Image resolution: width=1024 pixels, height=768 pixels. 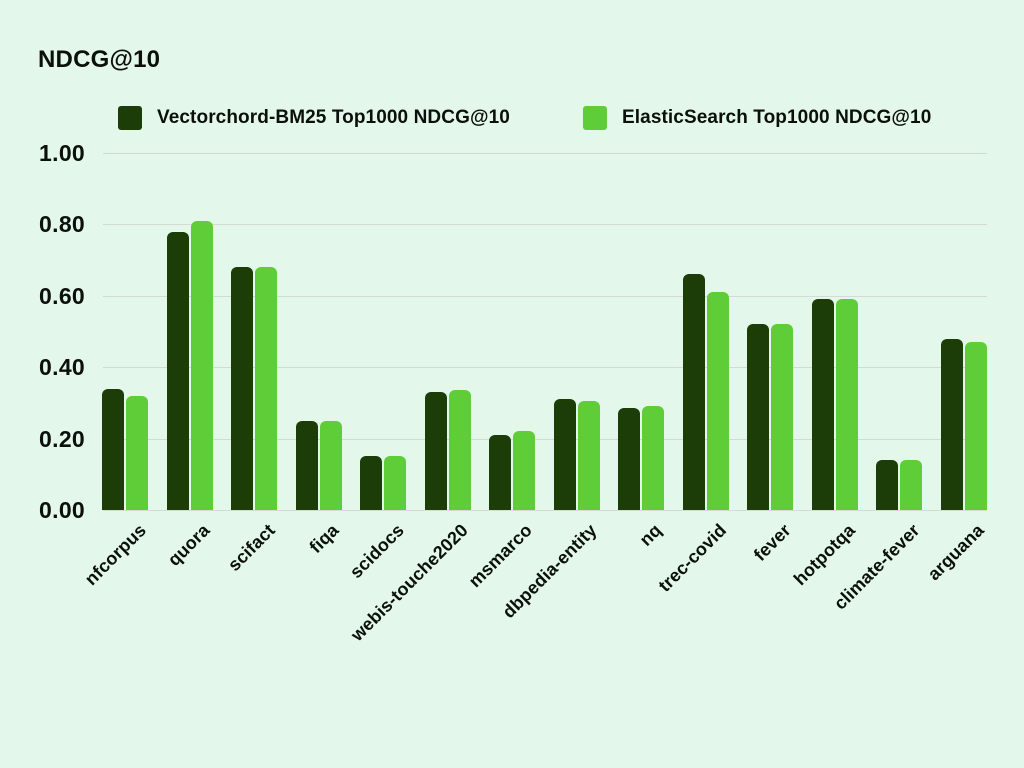 I want to click on x-axis-tick-label-fiqa: fiqa, so click(x=324, y=539).